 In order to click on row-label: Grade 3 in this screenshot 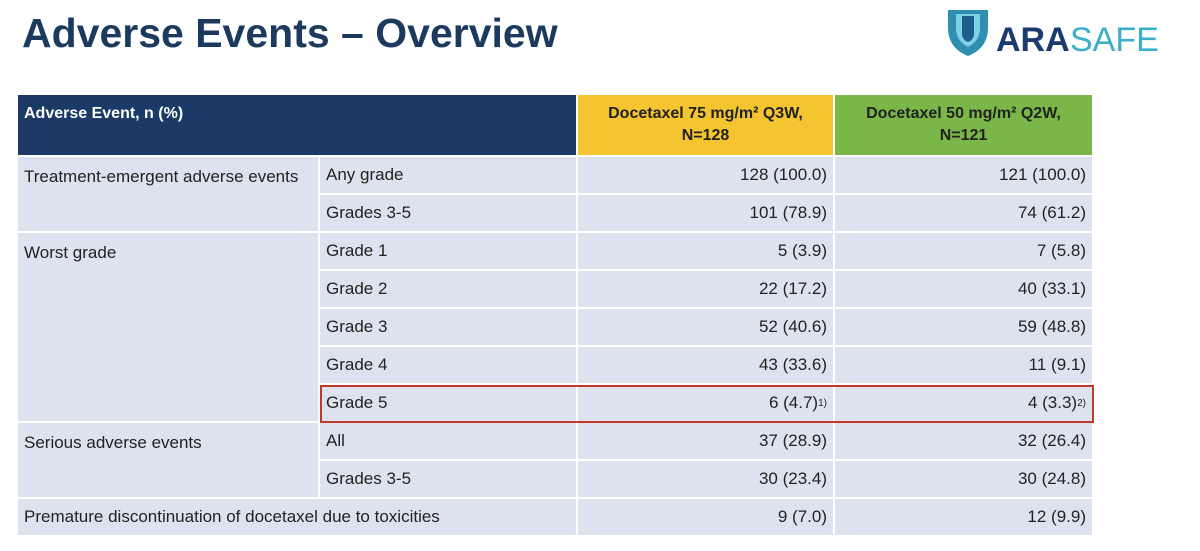, I will do `click(449, 328)`.